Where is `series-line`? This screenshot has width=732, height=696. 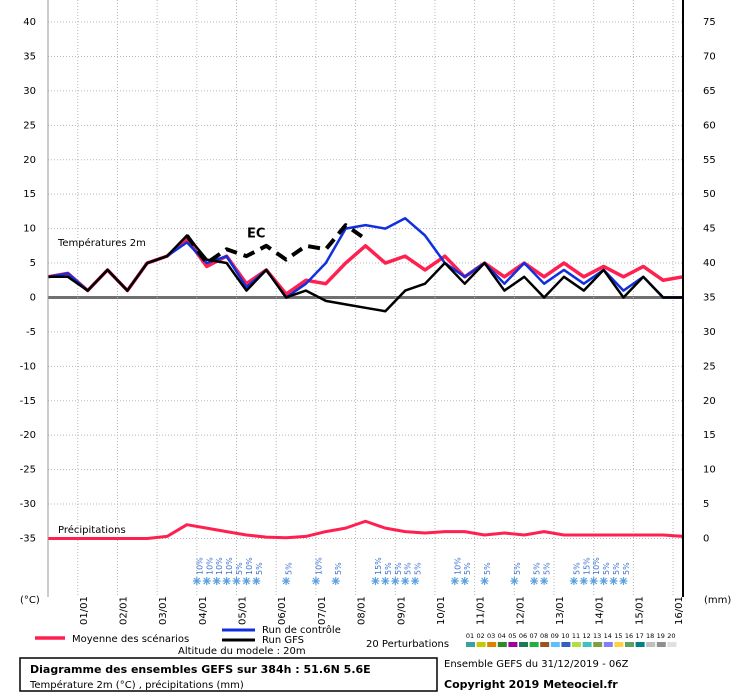
series-line is located at coordinates (365, 273).